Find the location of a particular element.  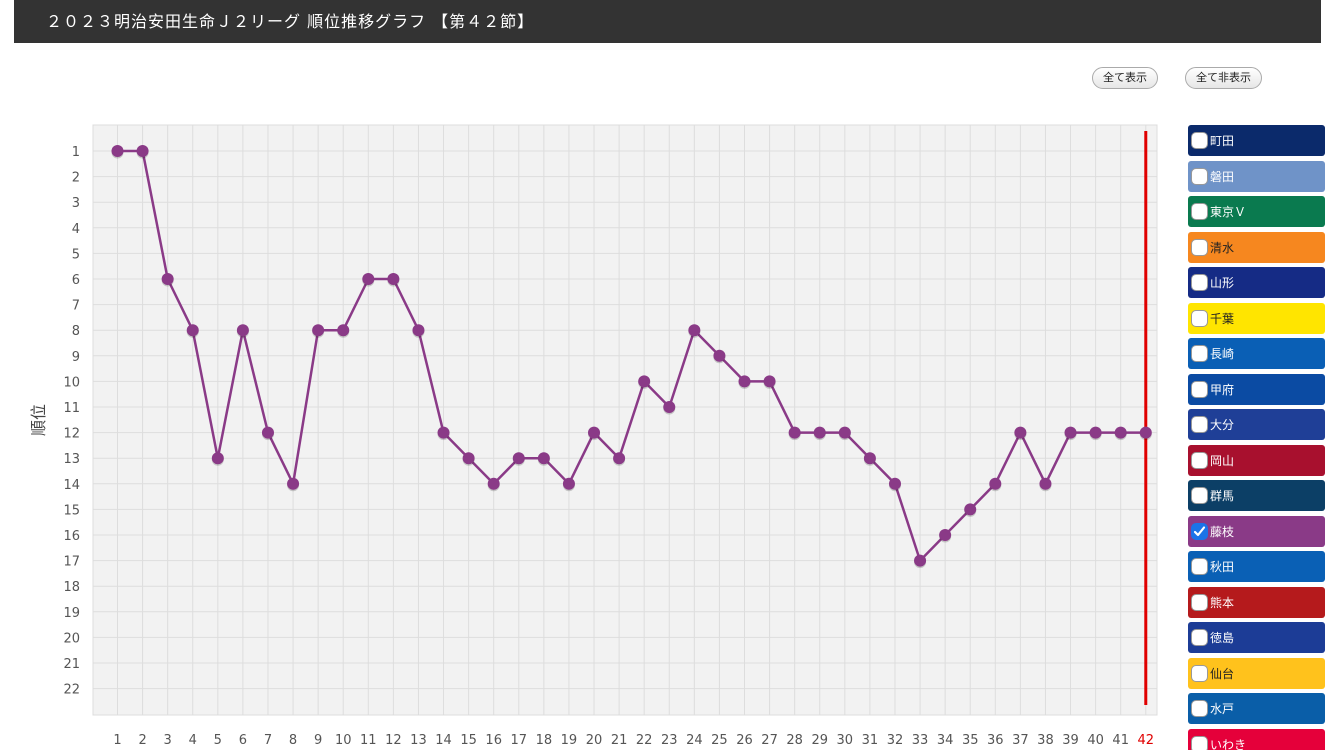

x-tick-label: 21 is located at coordinates (619, 740).